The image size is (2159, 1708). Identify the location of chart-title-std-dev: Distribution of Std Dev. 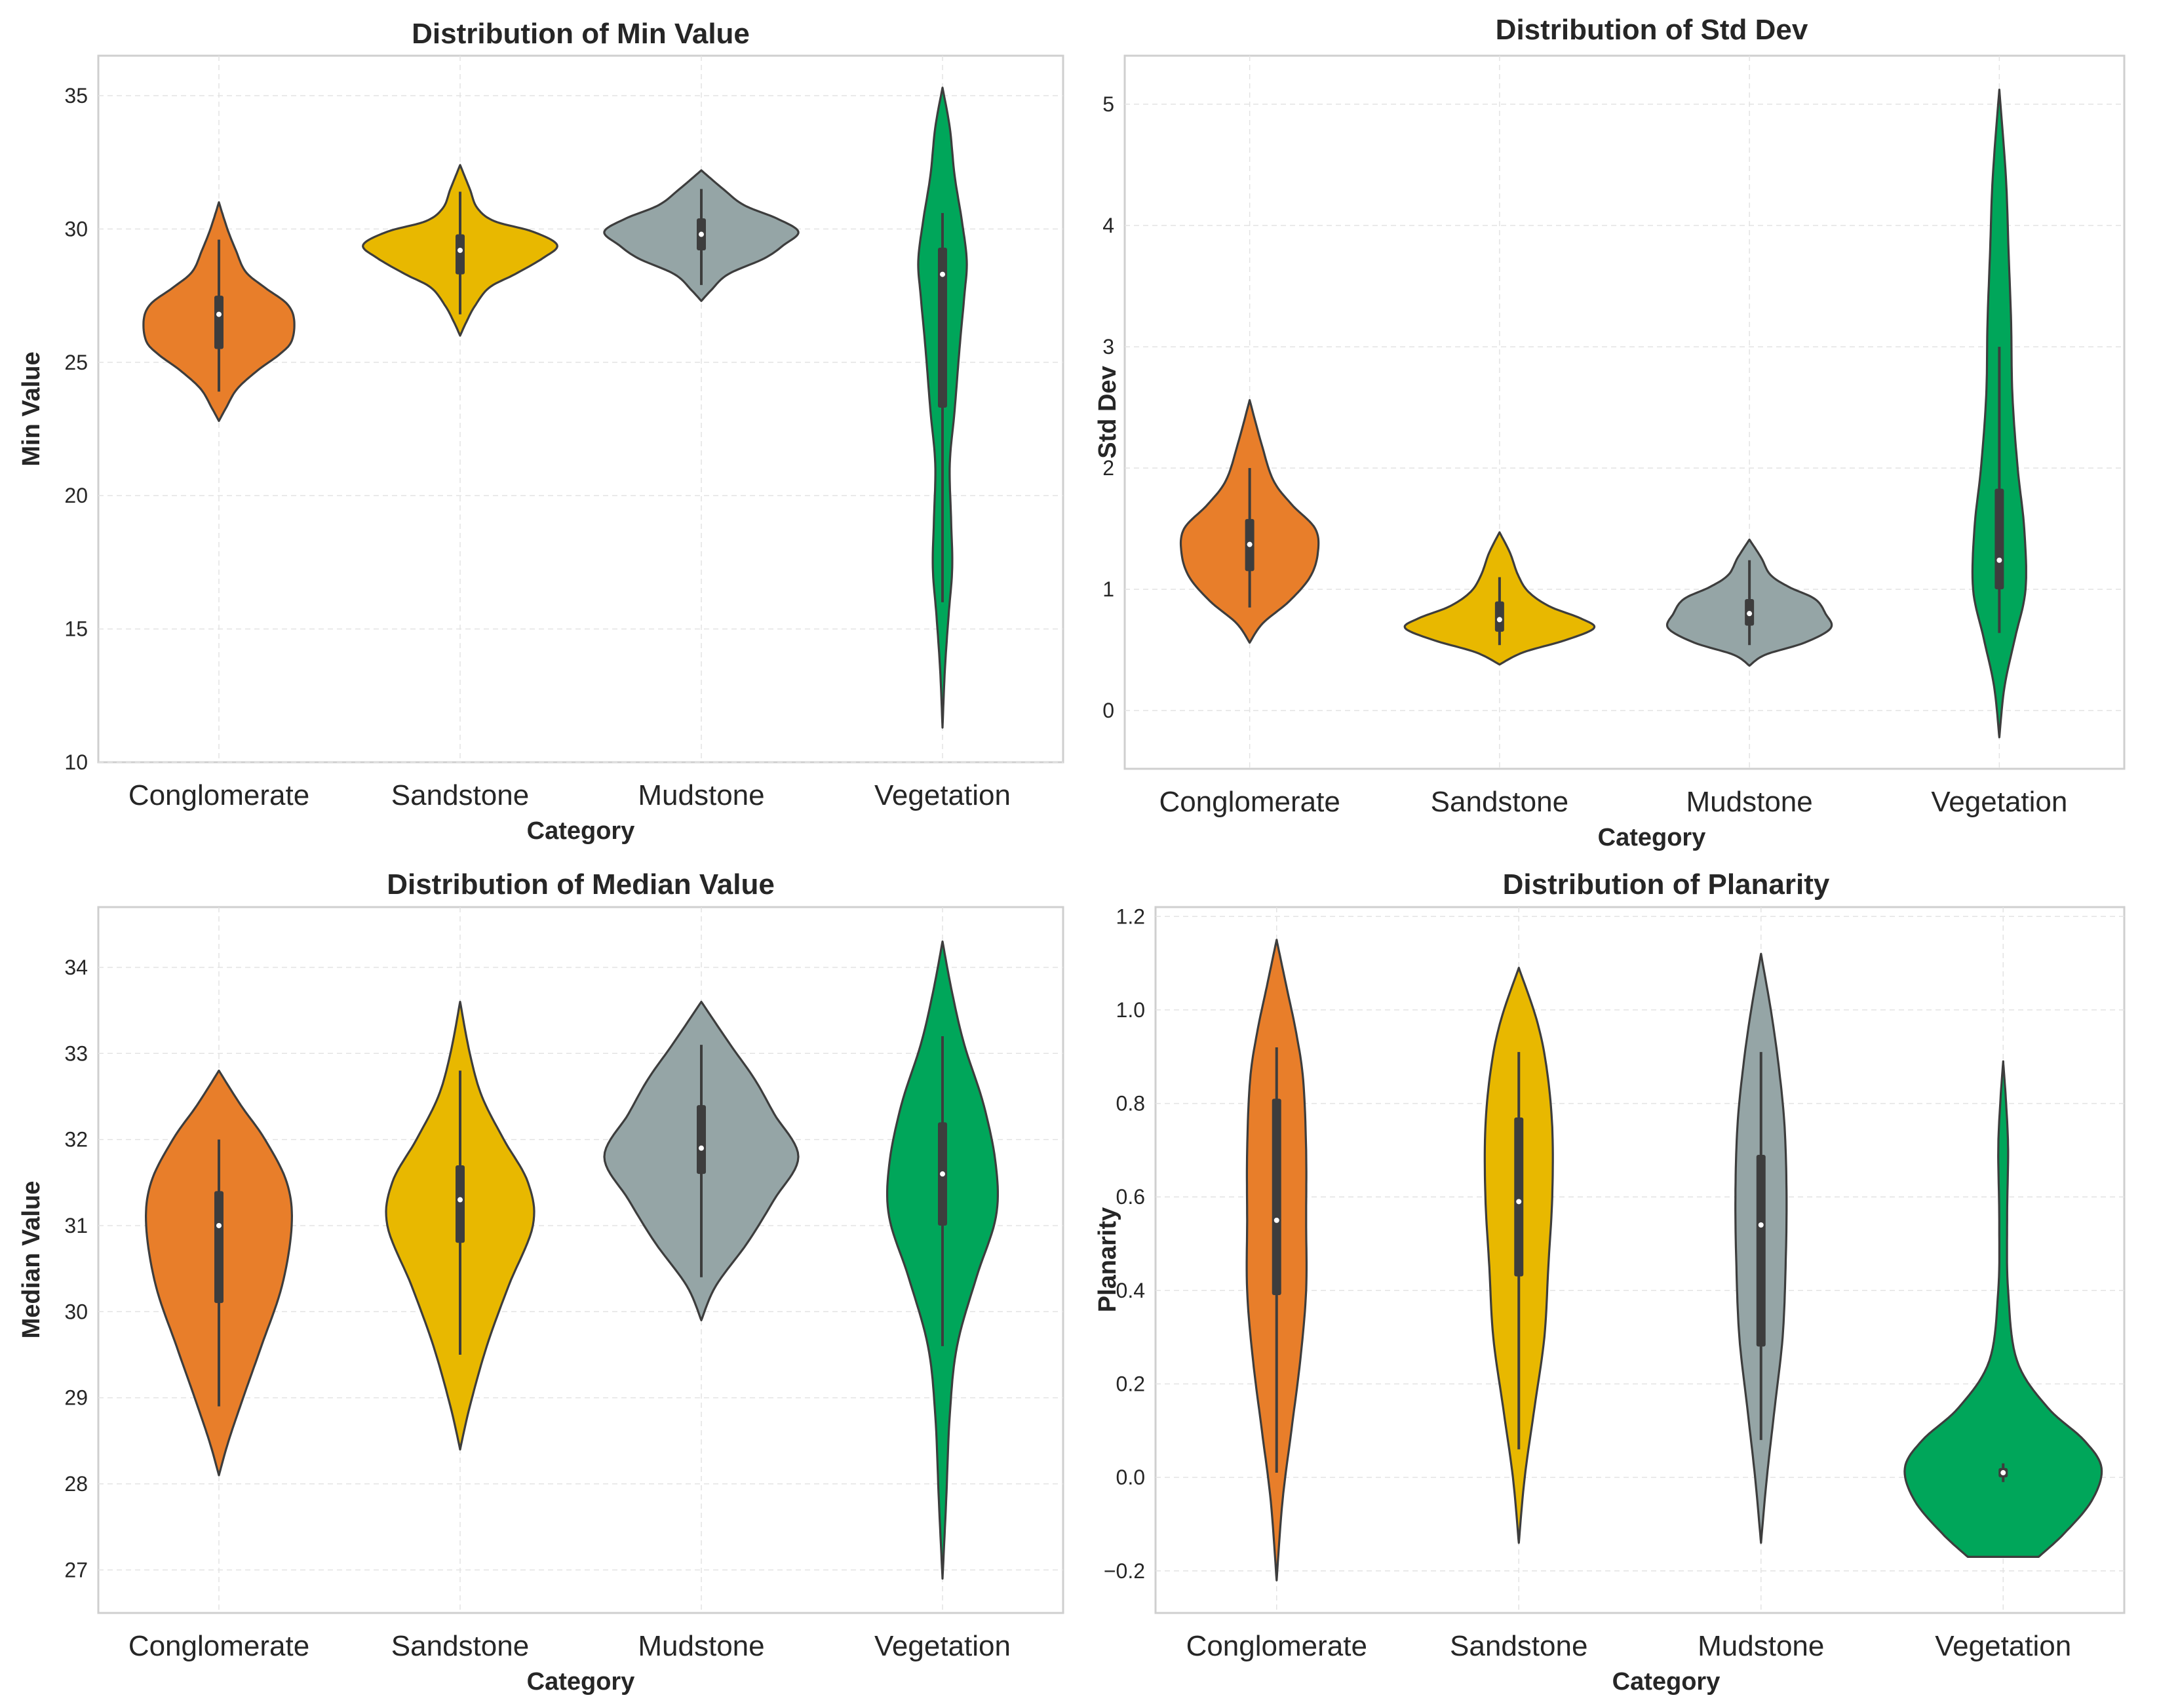
(1652, 30).